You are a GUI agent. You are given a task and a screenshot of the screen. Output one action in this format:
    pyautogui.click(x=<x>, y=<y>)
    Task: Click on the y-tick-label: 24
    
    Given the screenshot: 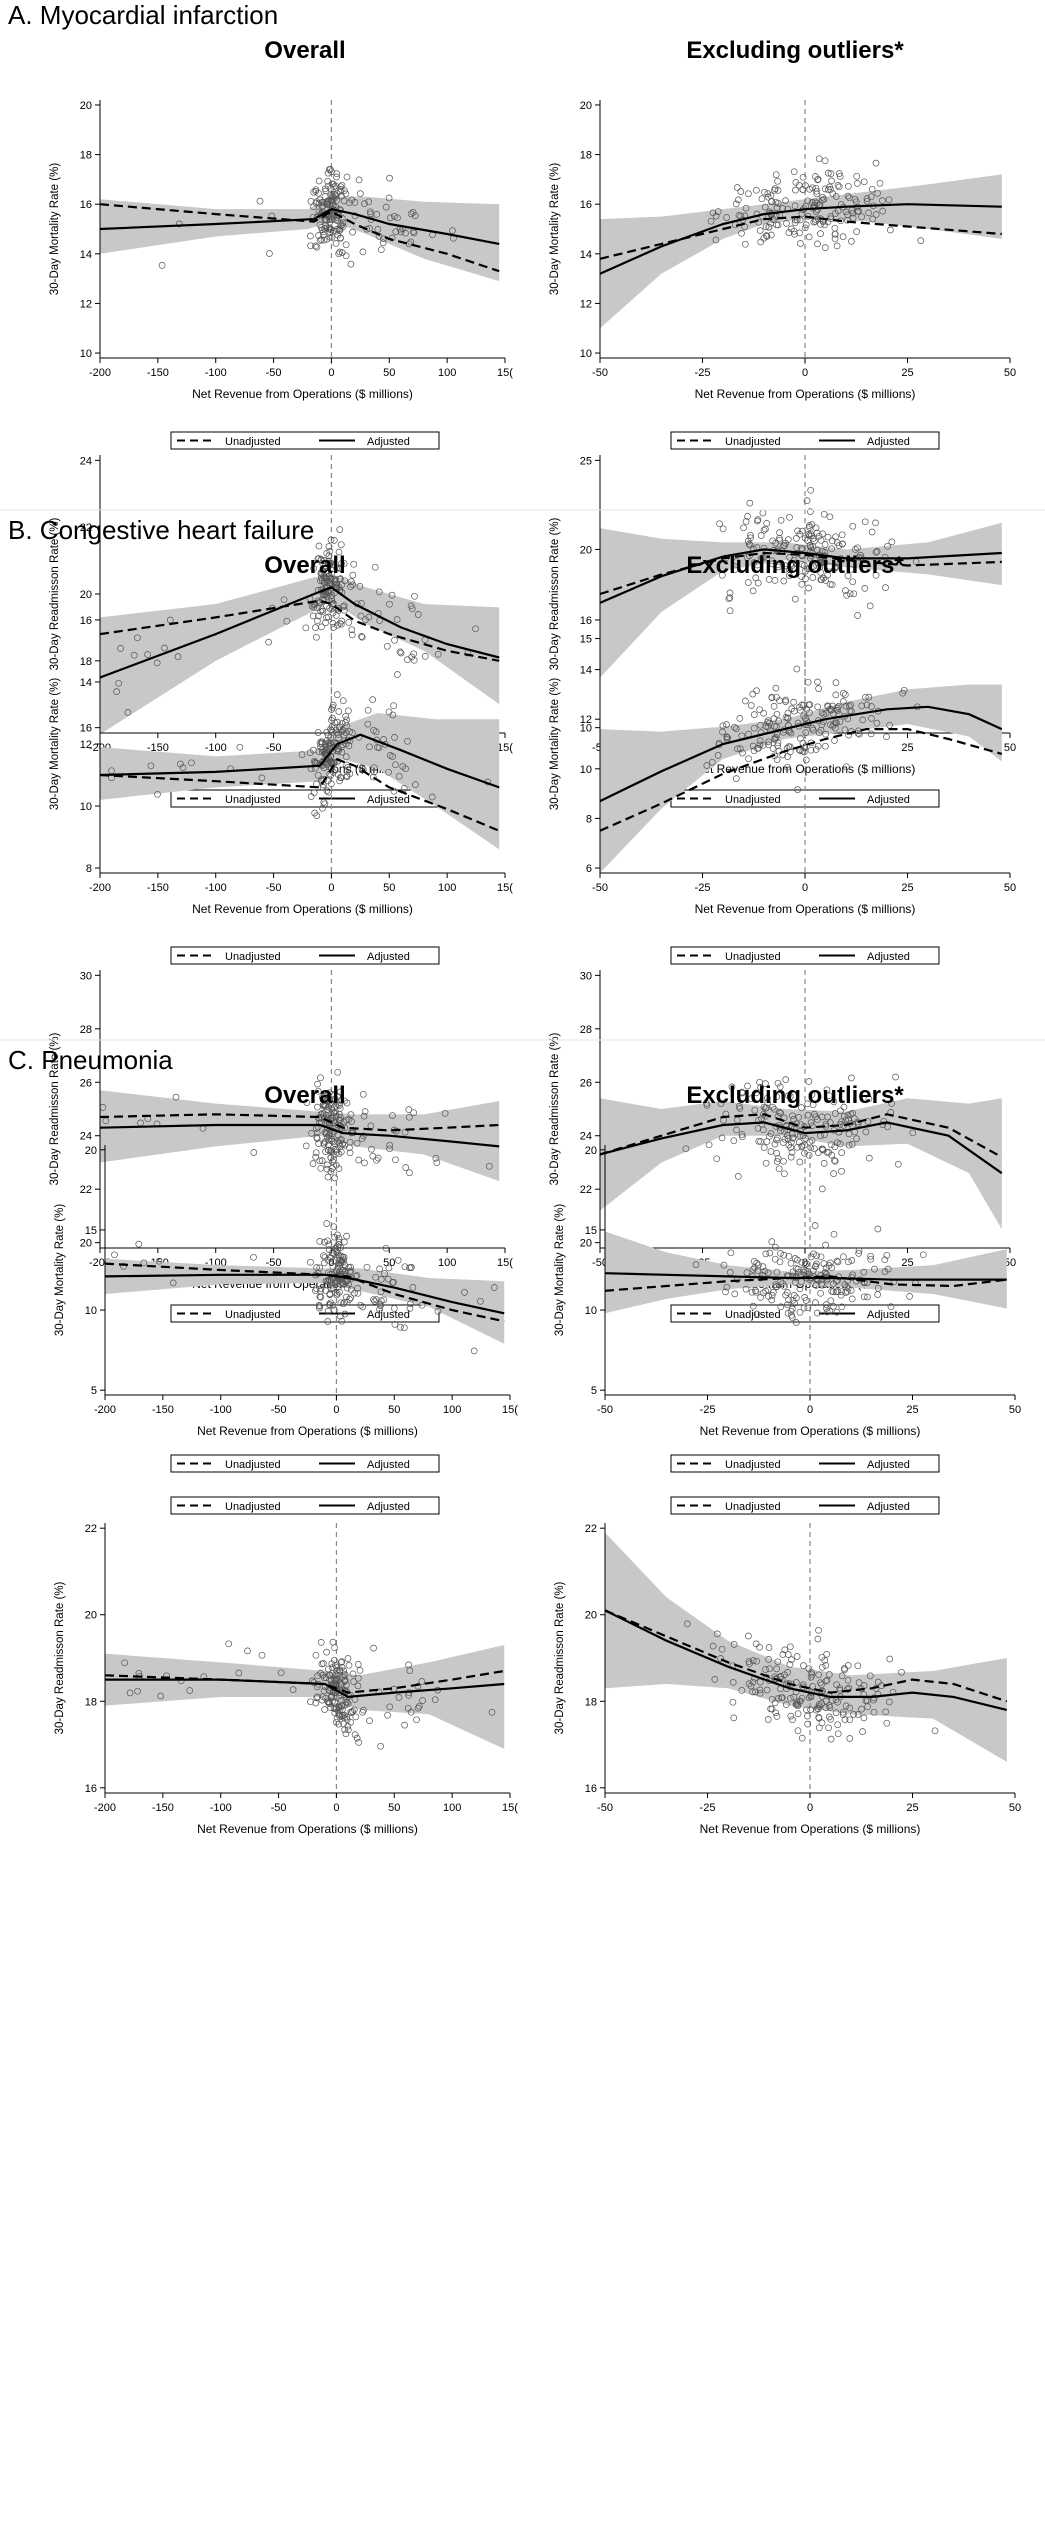 What is the action you would take?
    pyautogui.click(x=86, y=461)
    